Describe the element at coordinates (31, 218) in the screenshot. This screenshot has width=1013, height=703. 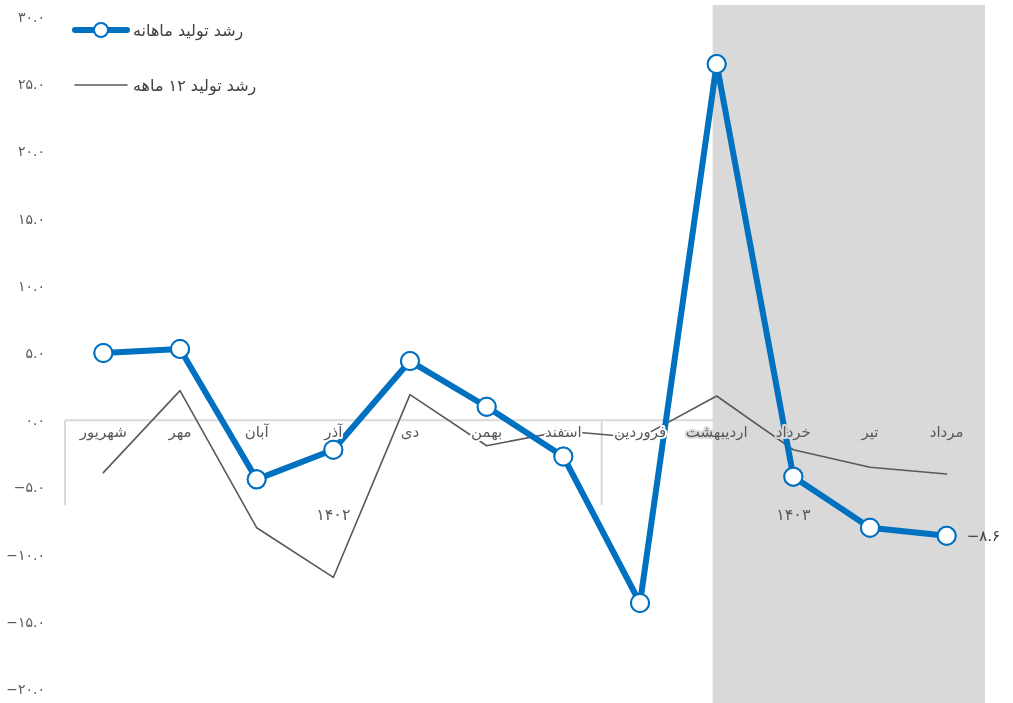
I see `y-tick-label: ۱۵.۰` at that location.